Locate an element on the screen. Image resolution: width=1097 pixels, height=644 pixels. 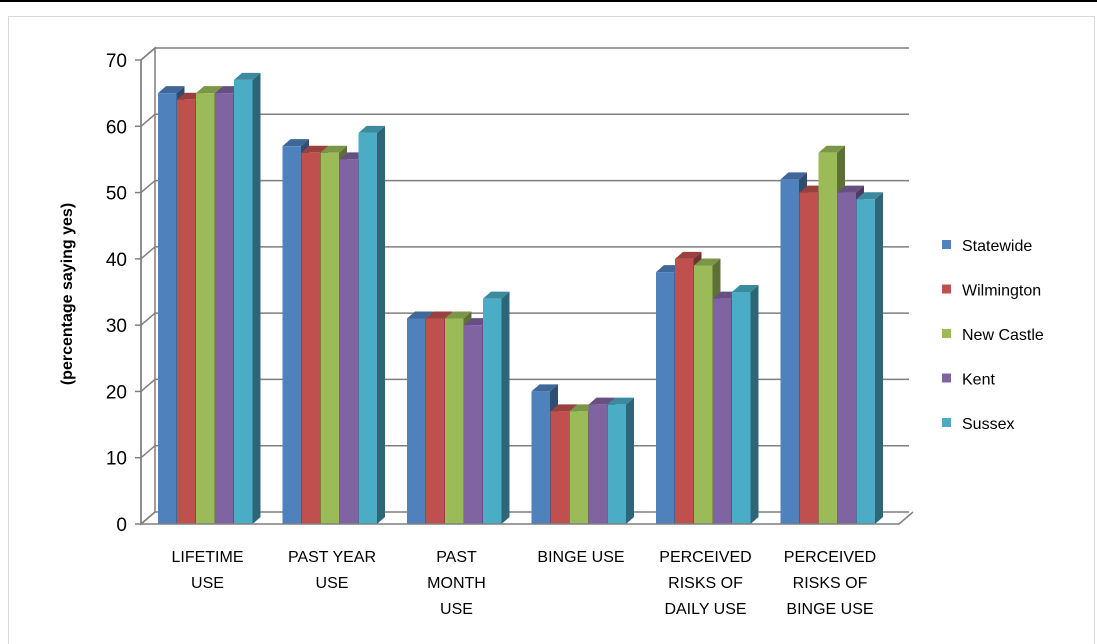
legend-item-sussex: Sussex is located at coordinates (978, 424).